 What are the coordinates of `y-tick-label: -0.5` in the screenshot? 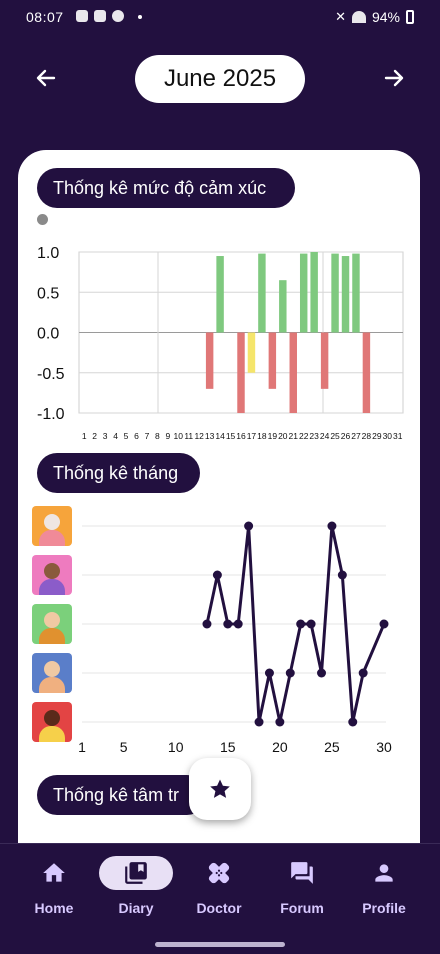 It's located at (51, 374).